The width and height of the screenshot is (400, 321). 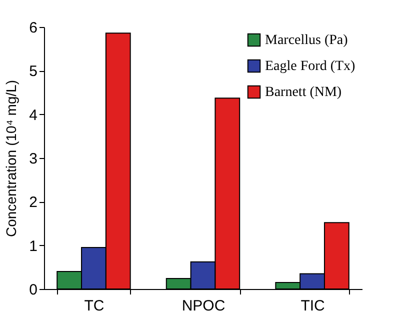 I want to click on x-tick-label: NPOC, so click(x=204, y=306).